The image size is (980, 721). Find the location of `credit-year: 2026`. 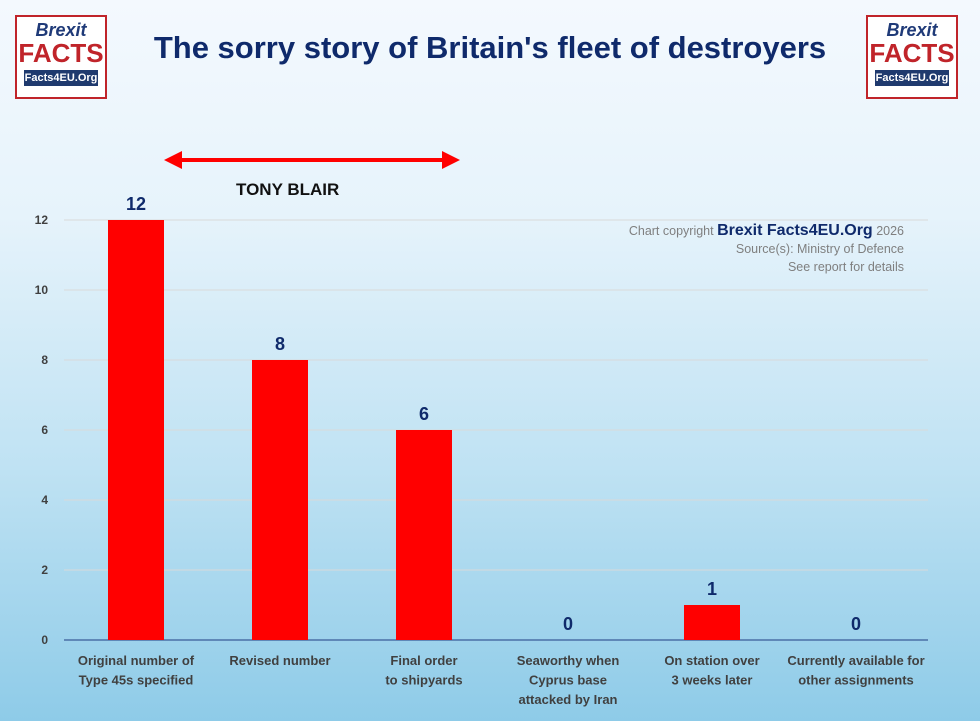

credit-year: 2026 is located at coordinates (890, 231).